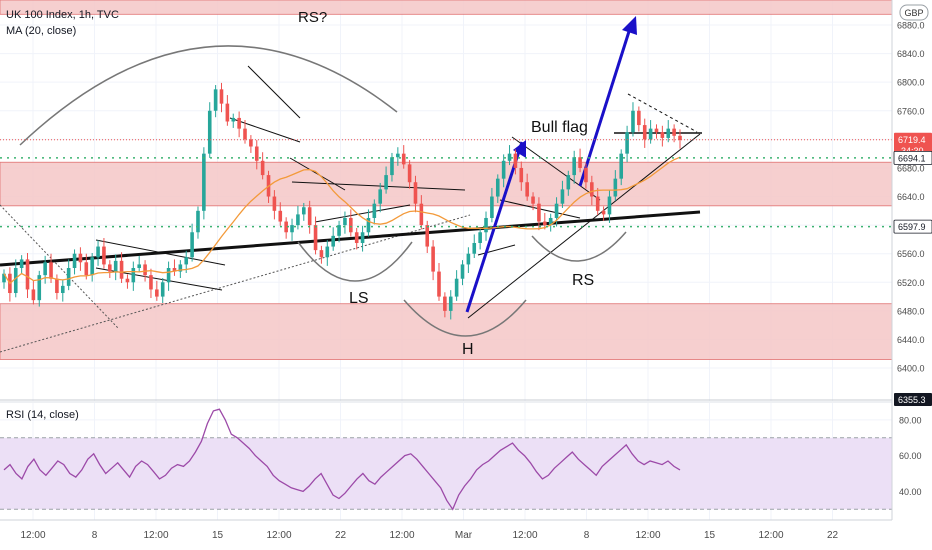  What do you see at coordinates (910, 420) in the screenshot?
I see `rsi-tick-label: 80.00` at bounding box center [910, 420].